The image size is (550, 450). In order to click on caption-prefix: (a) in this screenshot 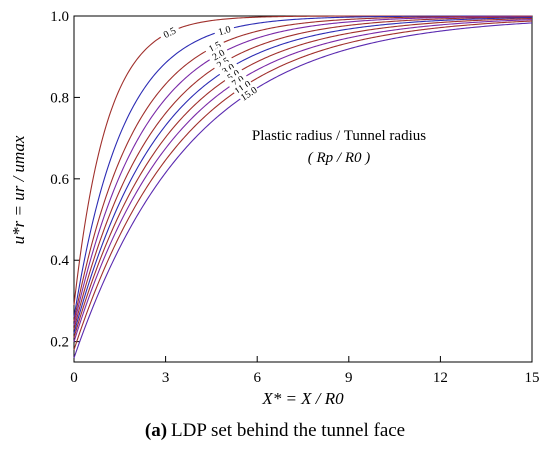, I will do `click(156, 430)`.